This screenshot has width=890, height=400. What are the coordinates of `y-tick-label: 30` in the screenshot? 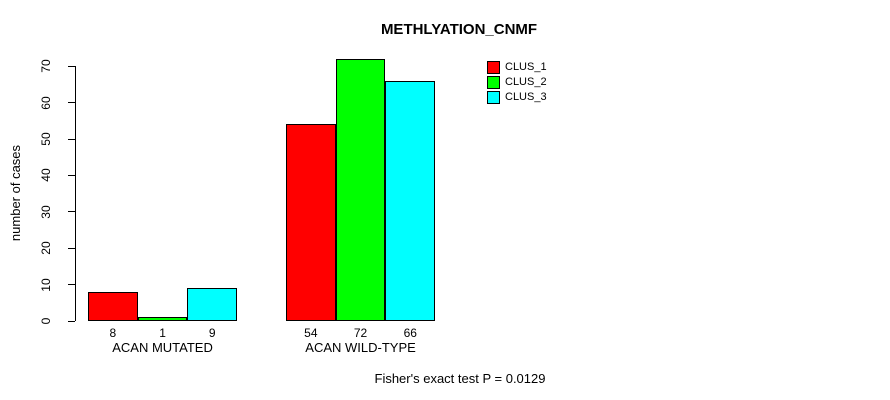 It's located at (46, 212).